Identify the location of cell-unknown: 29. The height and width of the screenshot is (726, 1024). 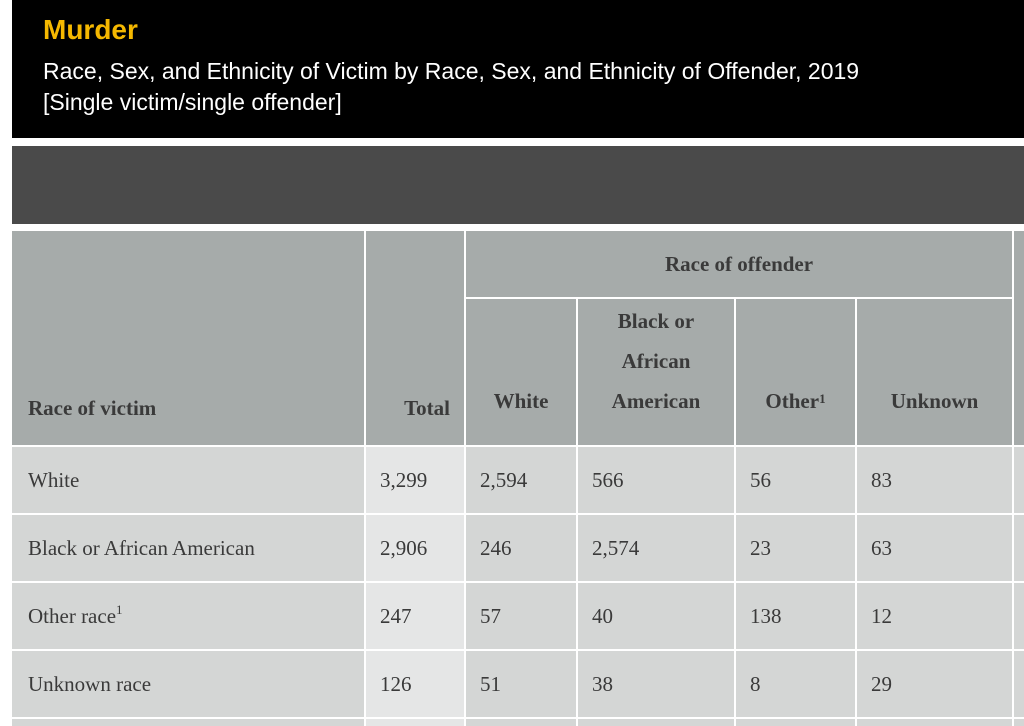
(936, 685).